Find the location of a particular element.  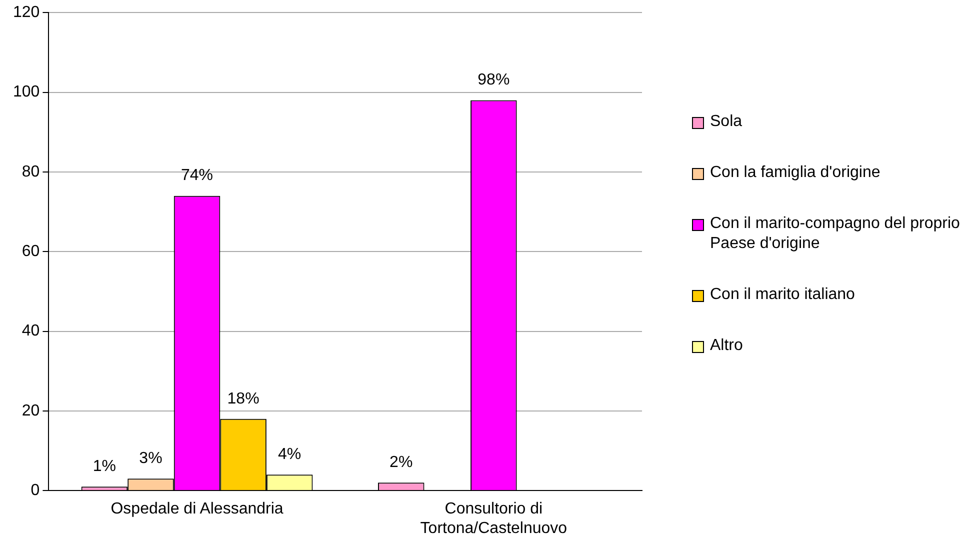

y-tick-label: 100 is located at coordinates (26, 92).